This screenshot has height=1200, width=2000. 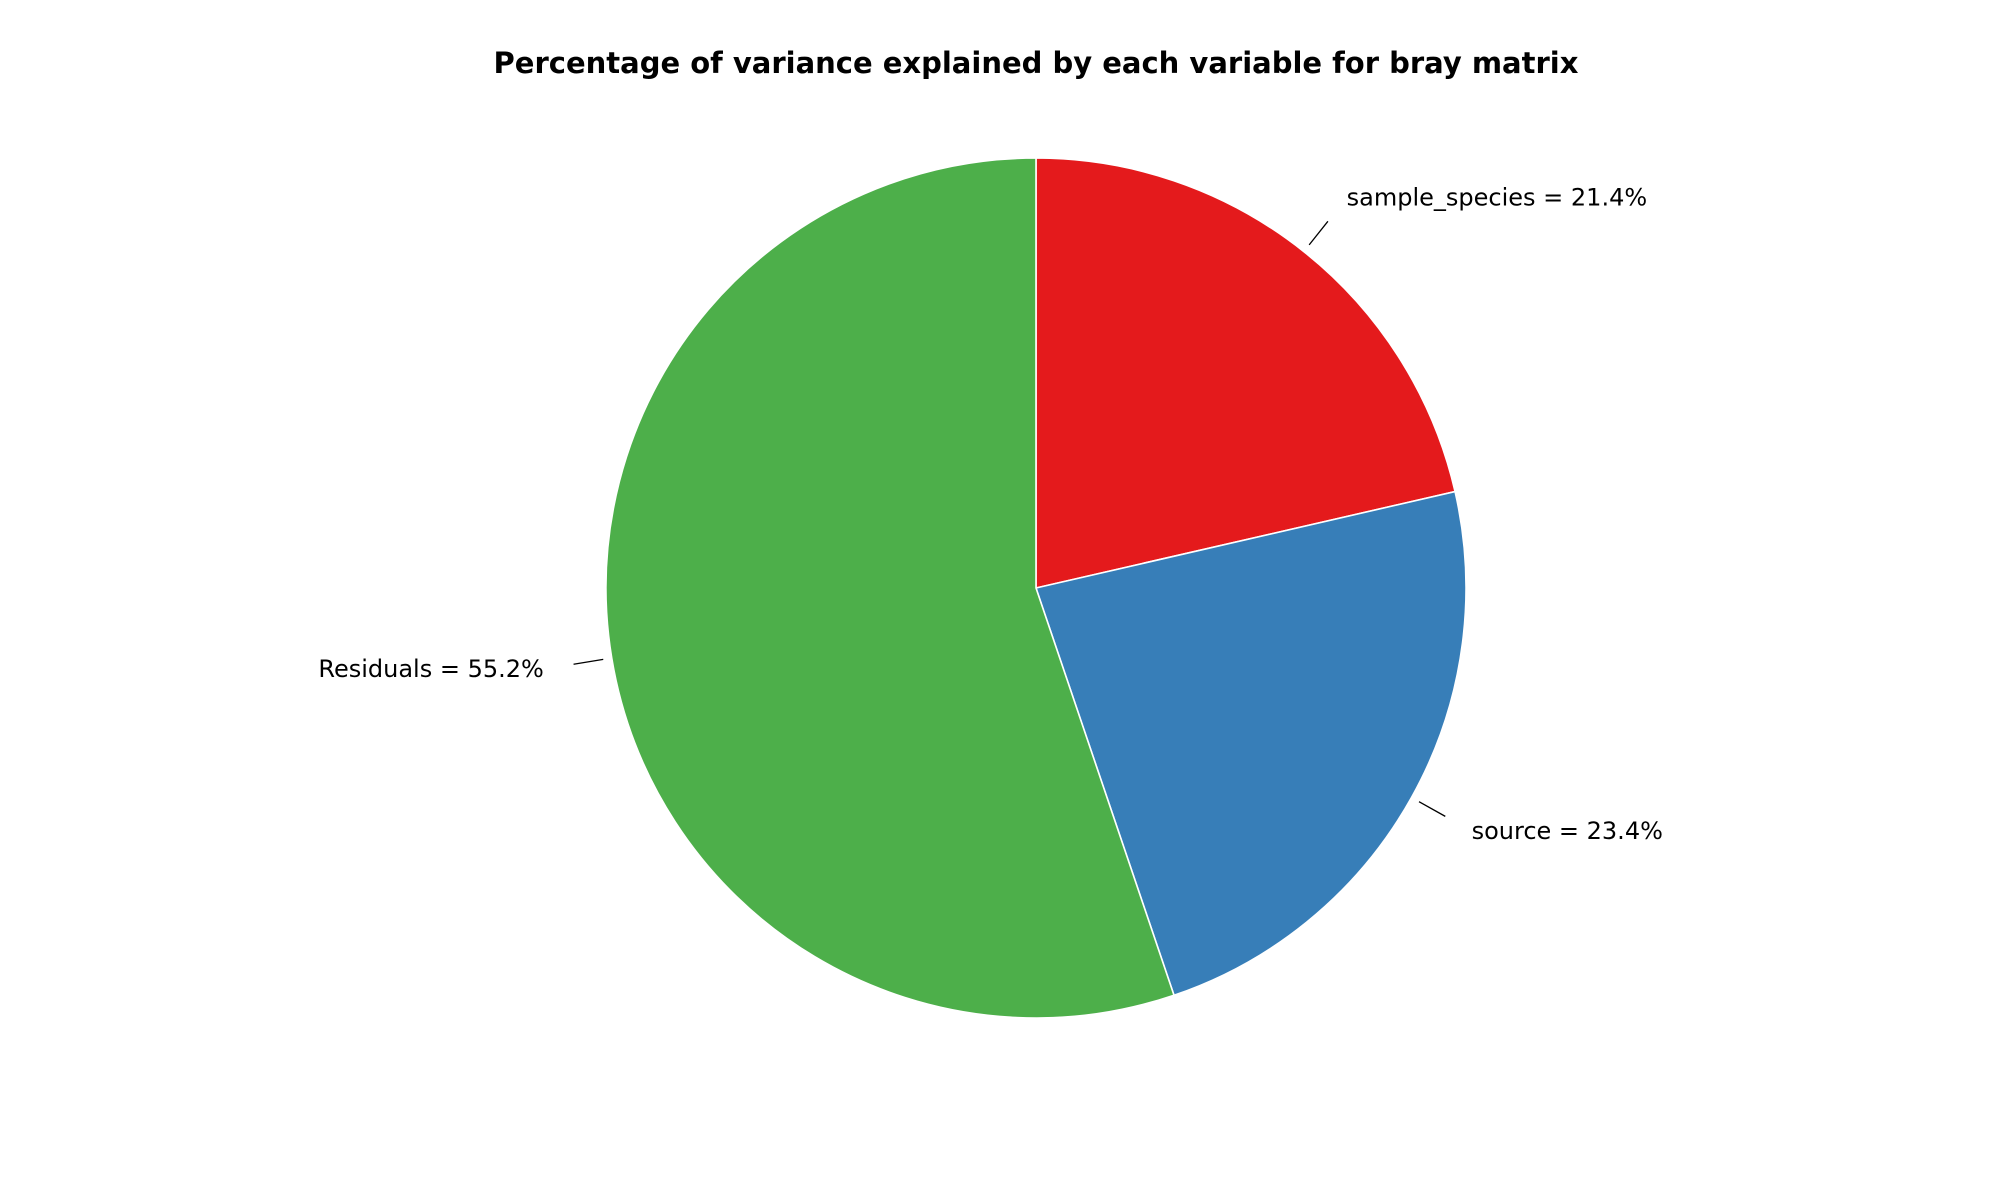 What do you see at coordinates (430, 669) in the screenshot?
I see `slice-label-residuals: Residuals = 55.2%` at bounding box center [430, 669].